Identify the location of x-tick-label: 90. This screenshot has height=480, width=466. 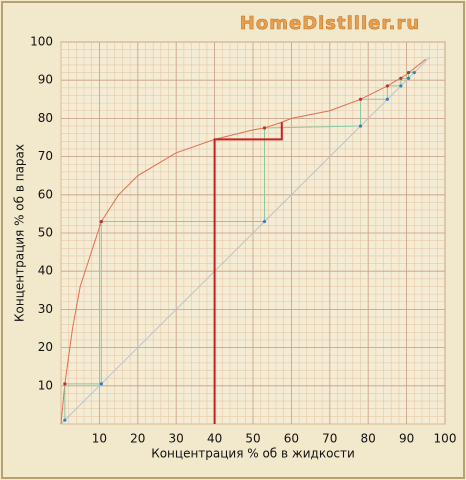
(406, 439).